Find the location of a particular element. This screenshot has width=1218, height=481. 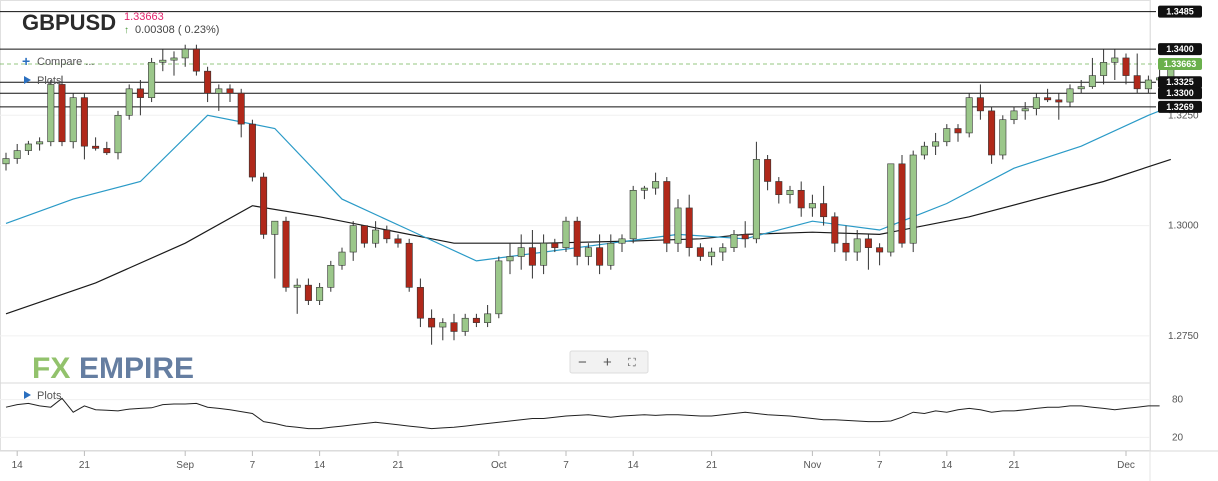

zoom-out-button: − is located at coordinates (582, 362).